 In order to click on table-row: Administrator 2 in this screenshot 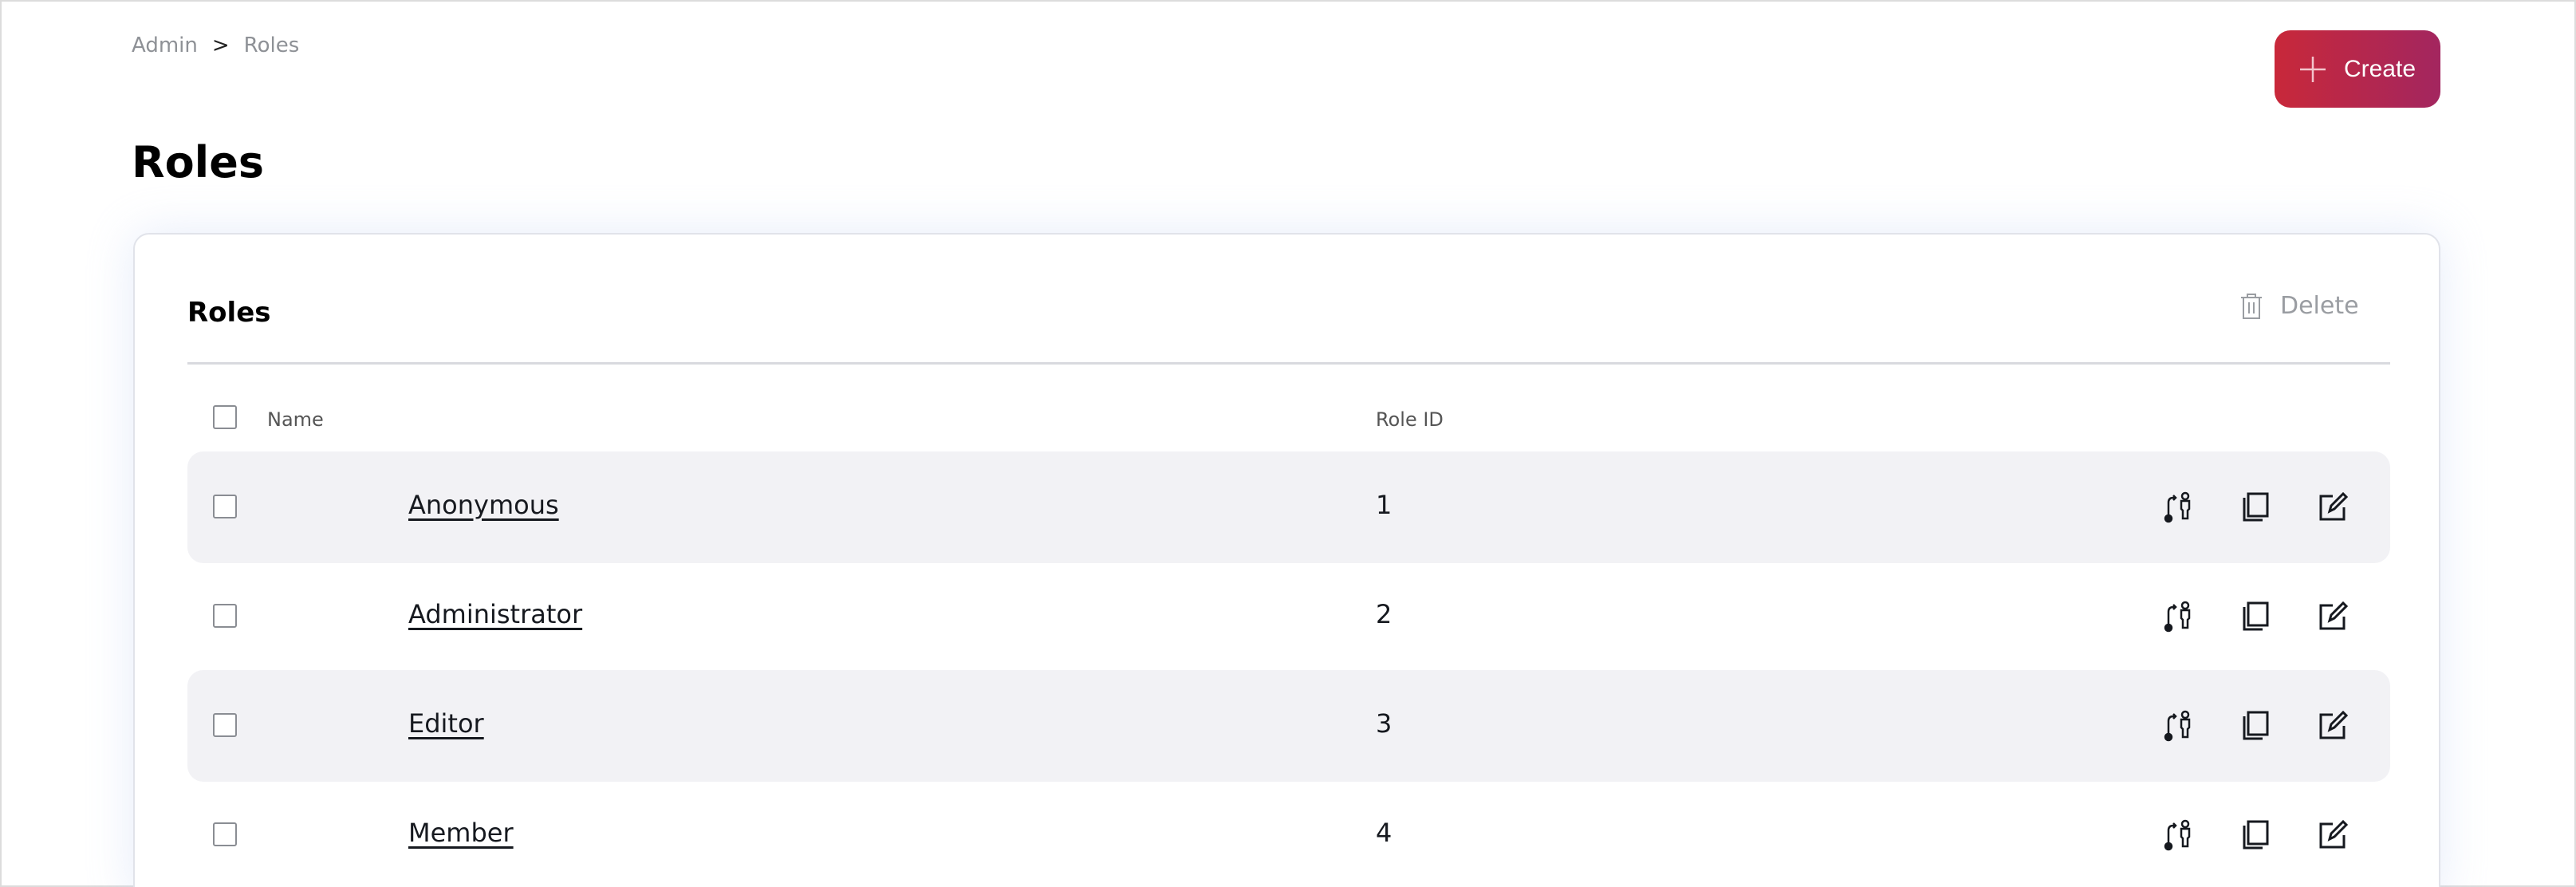, I will do `click(1288, 616)`.